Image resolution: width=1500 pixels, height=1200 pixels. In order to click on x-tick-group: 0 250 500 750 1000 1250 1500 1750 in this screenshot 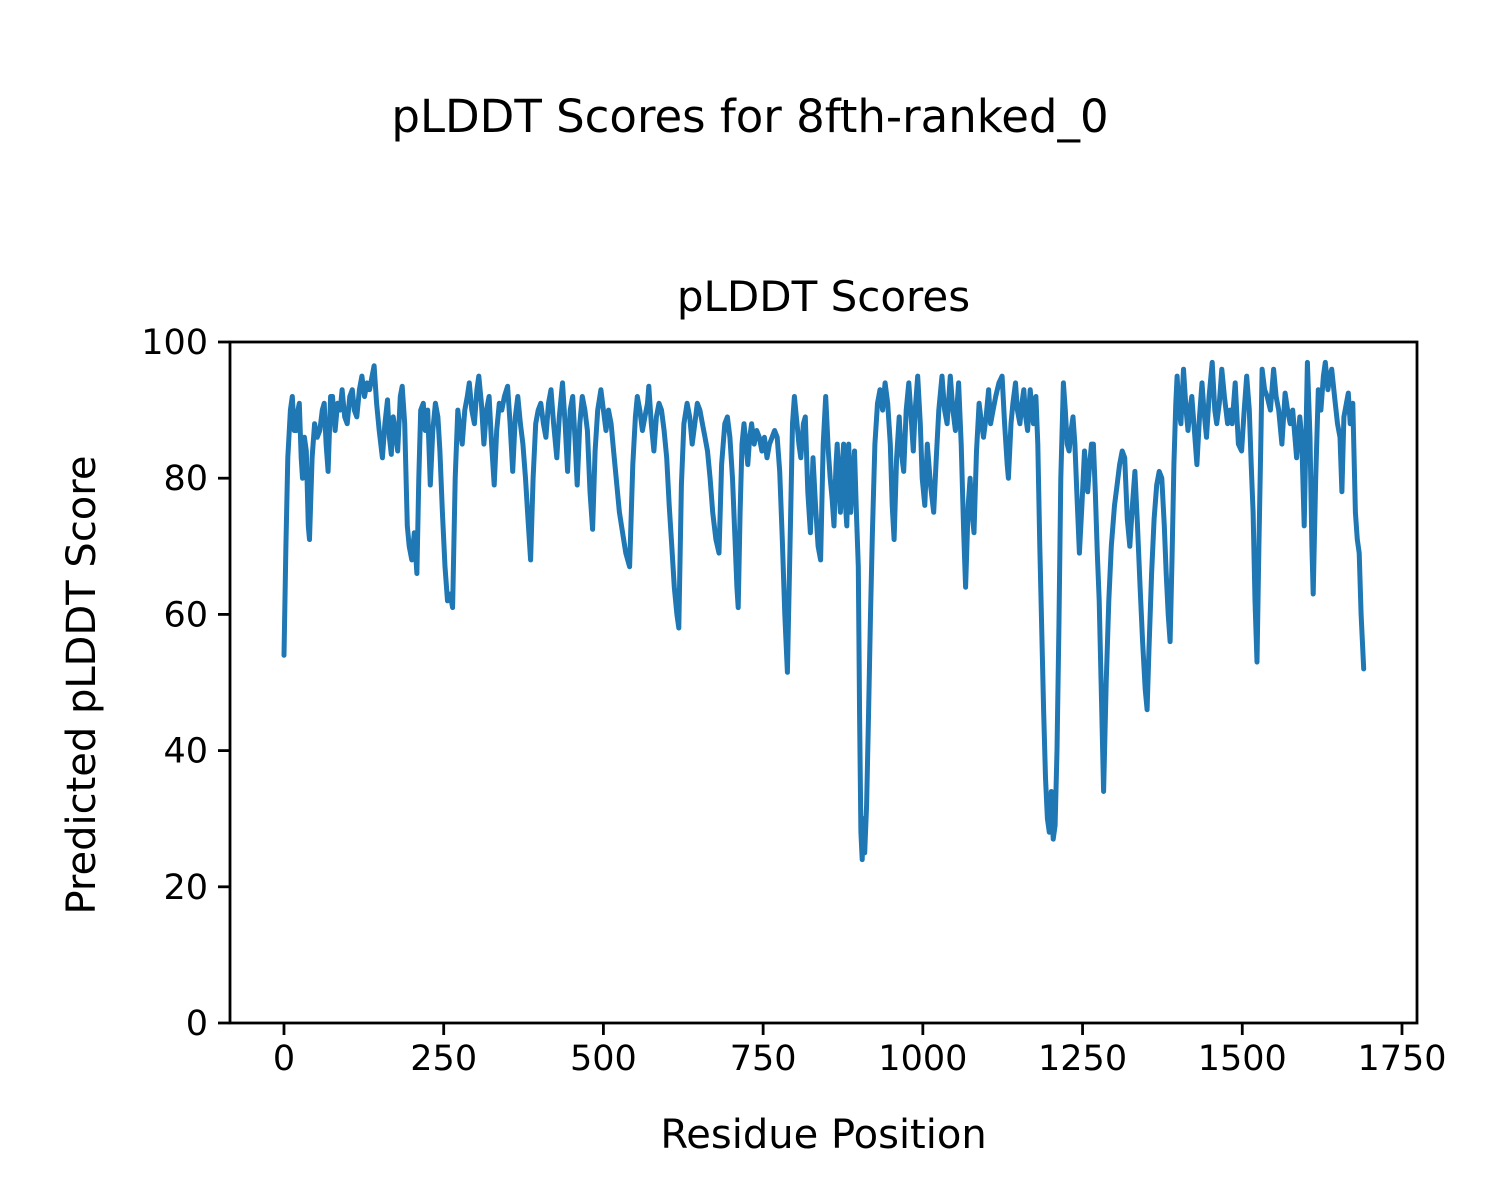, I will do `click(860, 1051)`.